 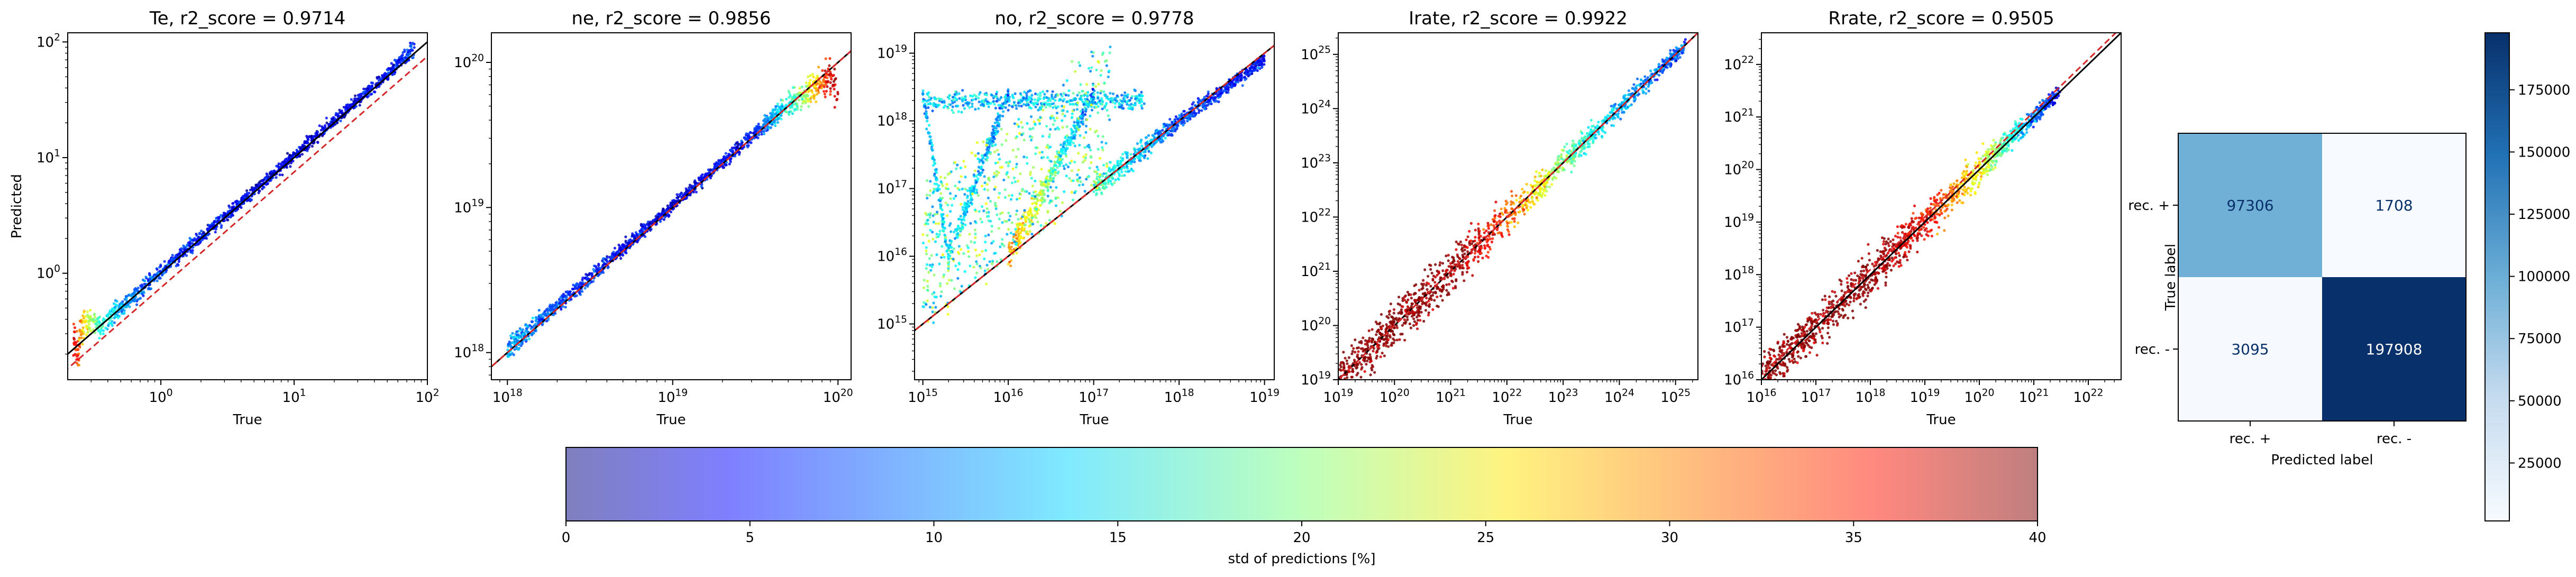 What do you see at coordinates (671, 209) in the screenshot?
I see `identity-line` at bounding box center [671, 209].